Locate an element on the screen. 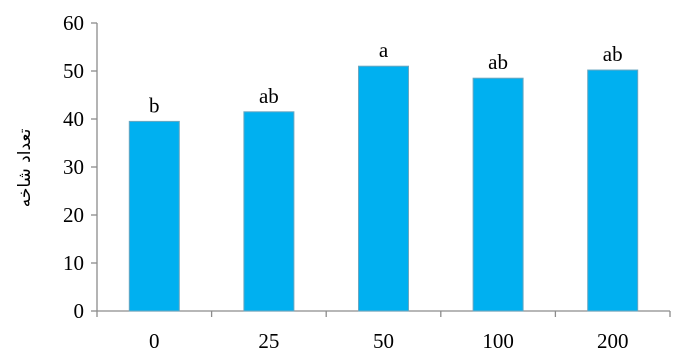  y-tick-label: 40 is located at coordinates (73, 119).